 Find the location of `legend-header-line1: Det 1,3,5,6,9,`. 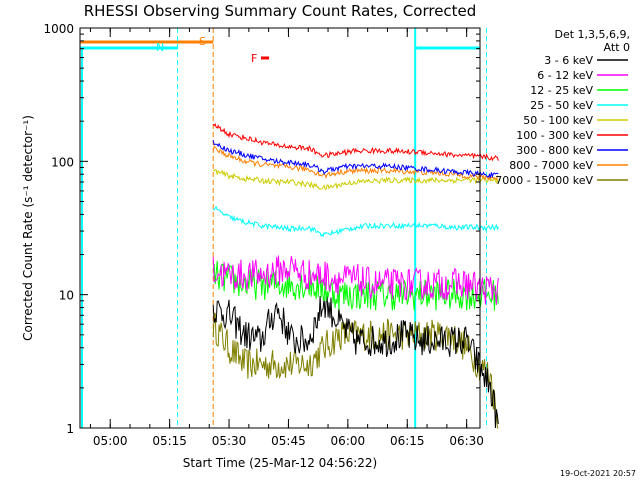

legend-header-line1: Det 1,3,5,6,9, is located at coordinates (592, 34).